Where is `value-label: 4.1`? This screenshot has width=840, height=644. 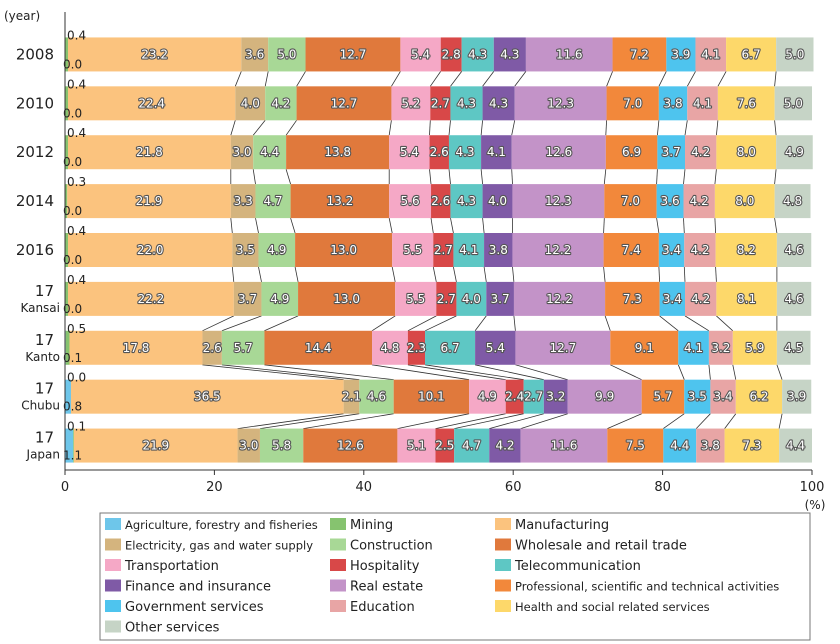
value-label: 4.1 is located at coordinates (468, 250).